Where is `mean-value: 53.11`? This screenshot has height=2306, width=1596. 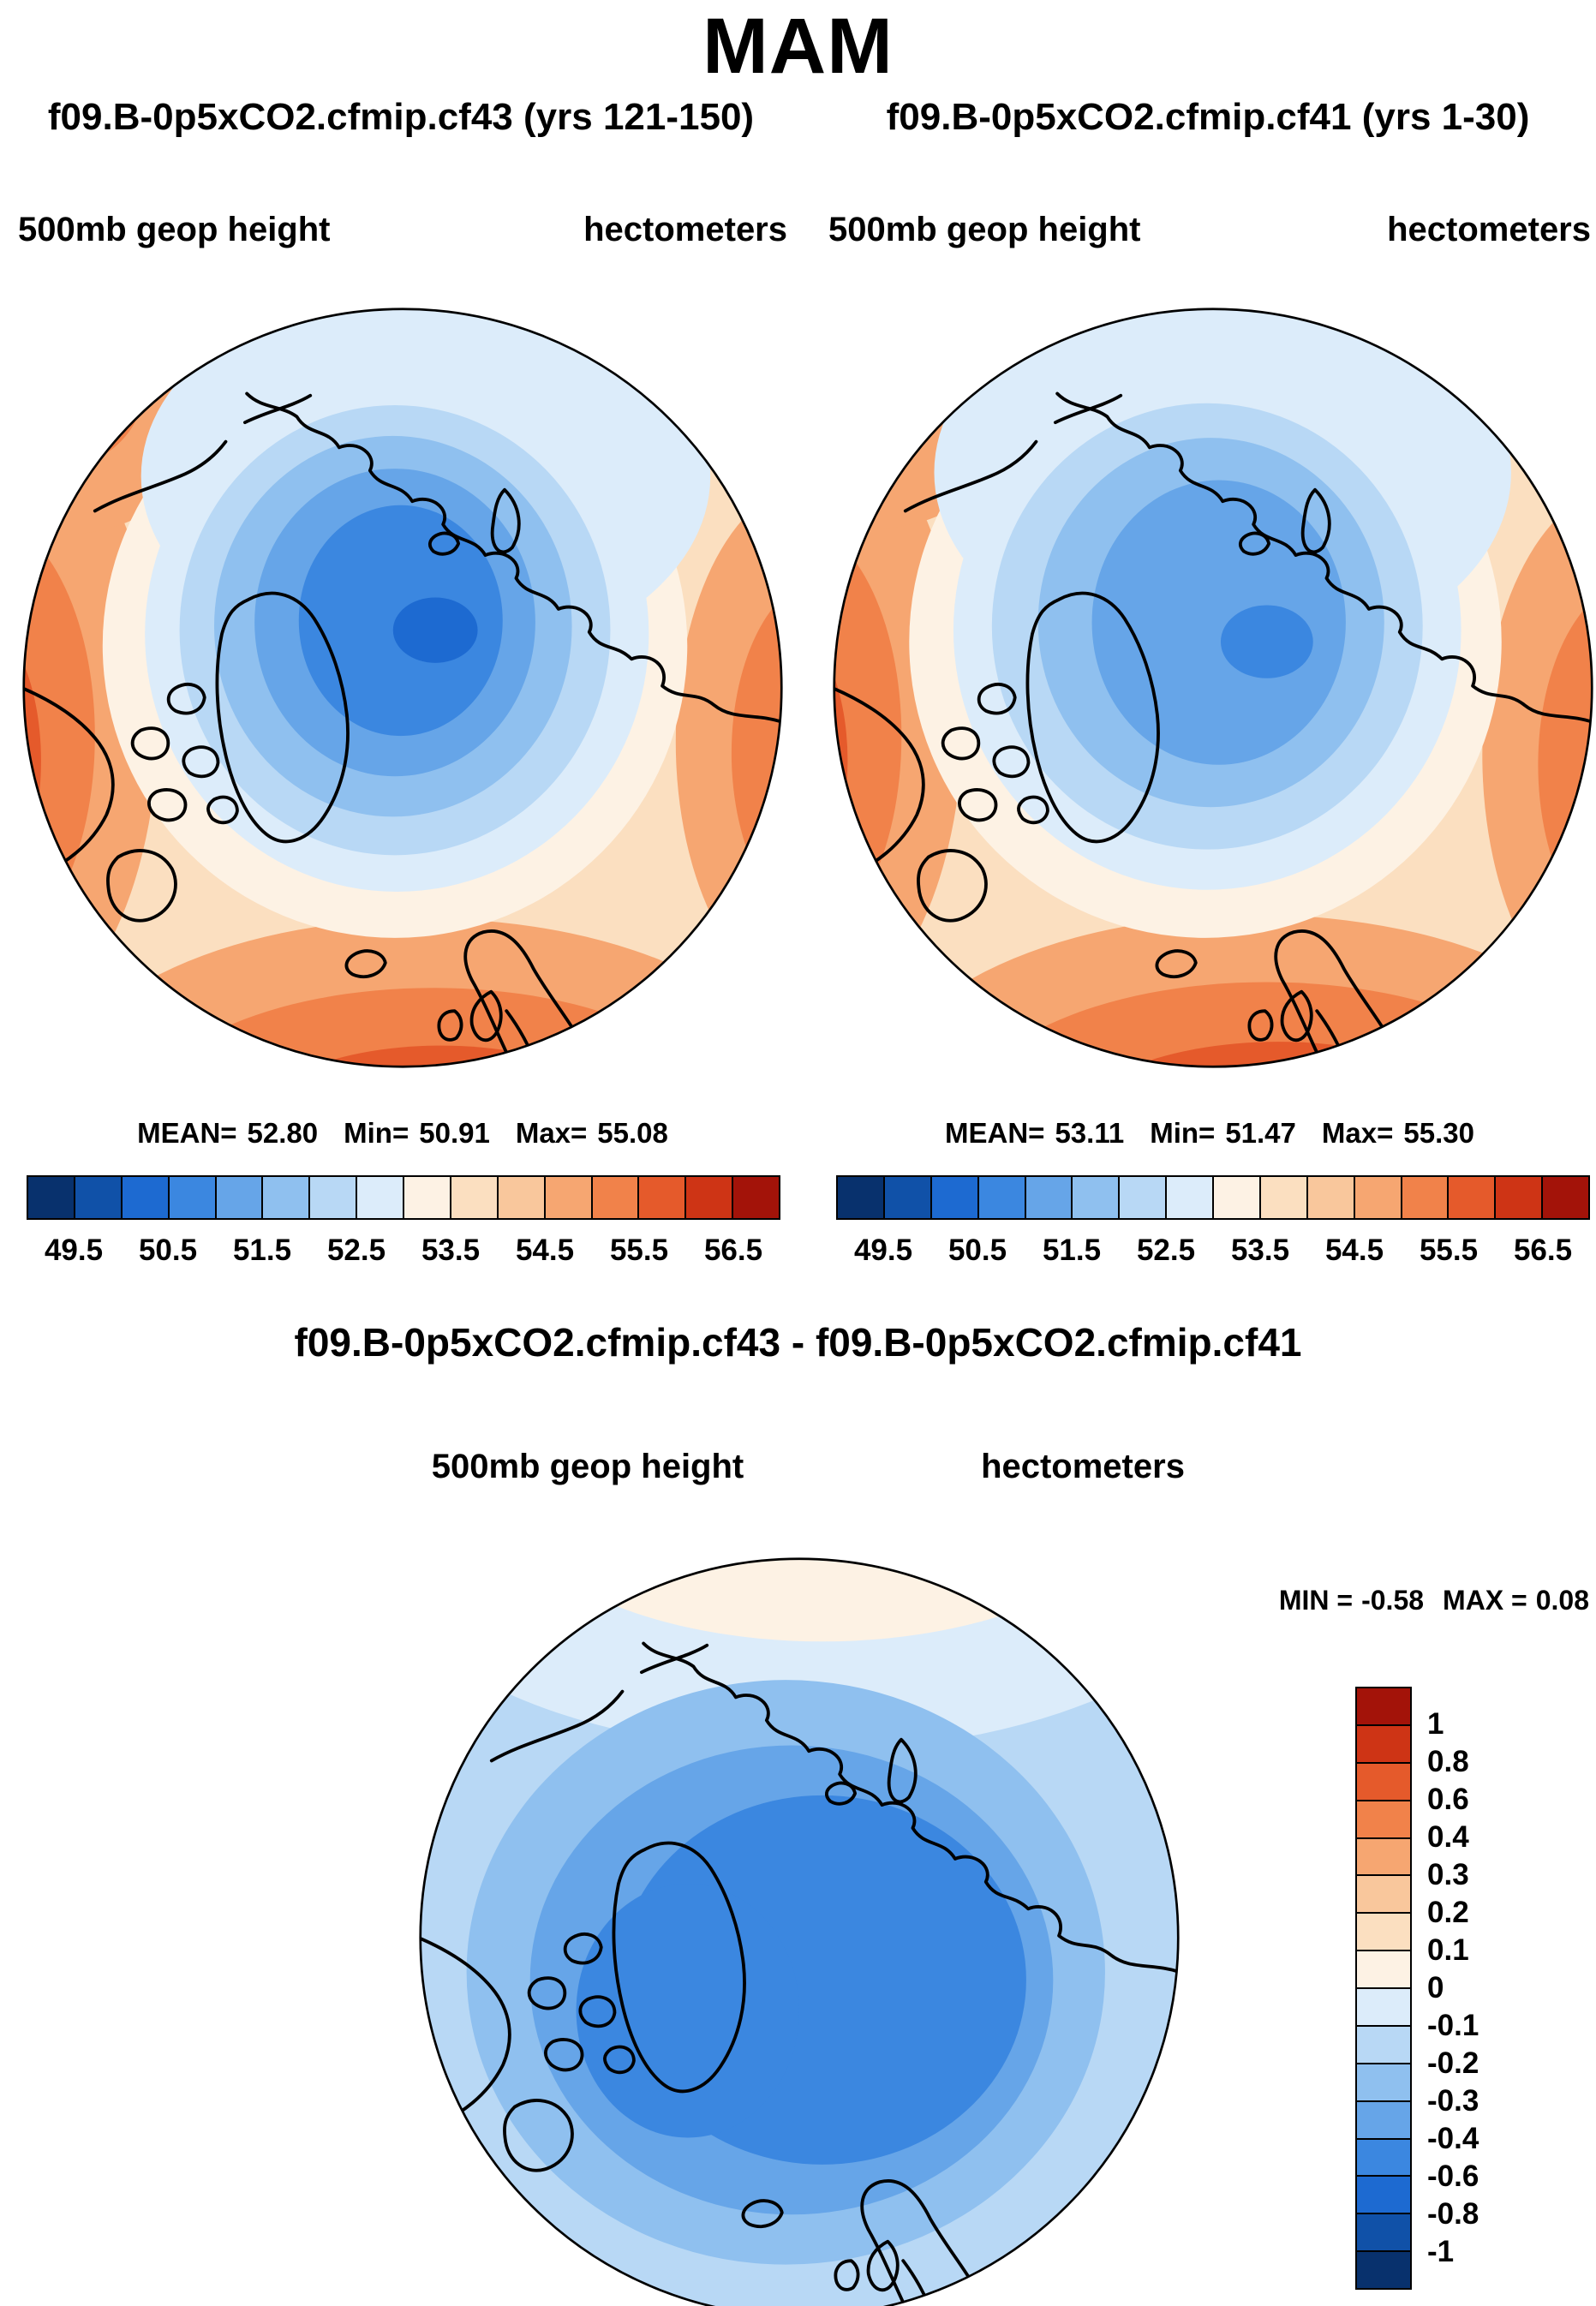 mean-value: 53.11 is located at coordinates (1090, 1133).